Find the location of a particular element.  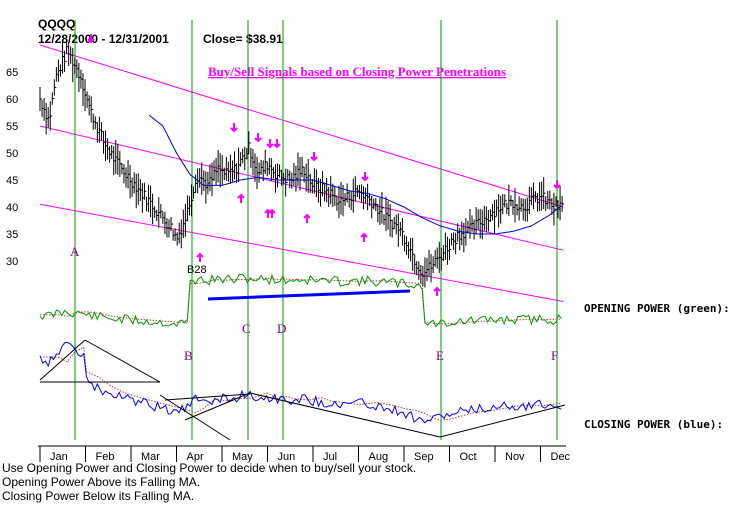

signal-label-c: C is located at coordinates (246, 328).